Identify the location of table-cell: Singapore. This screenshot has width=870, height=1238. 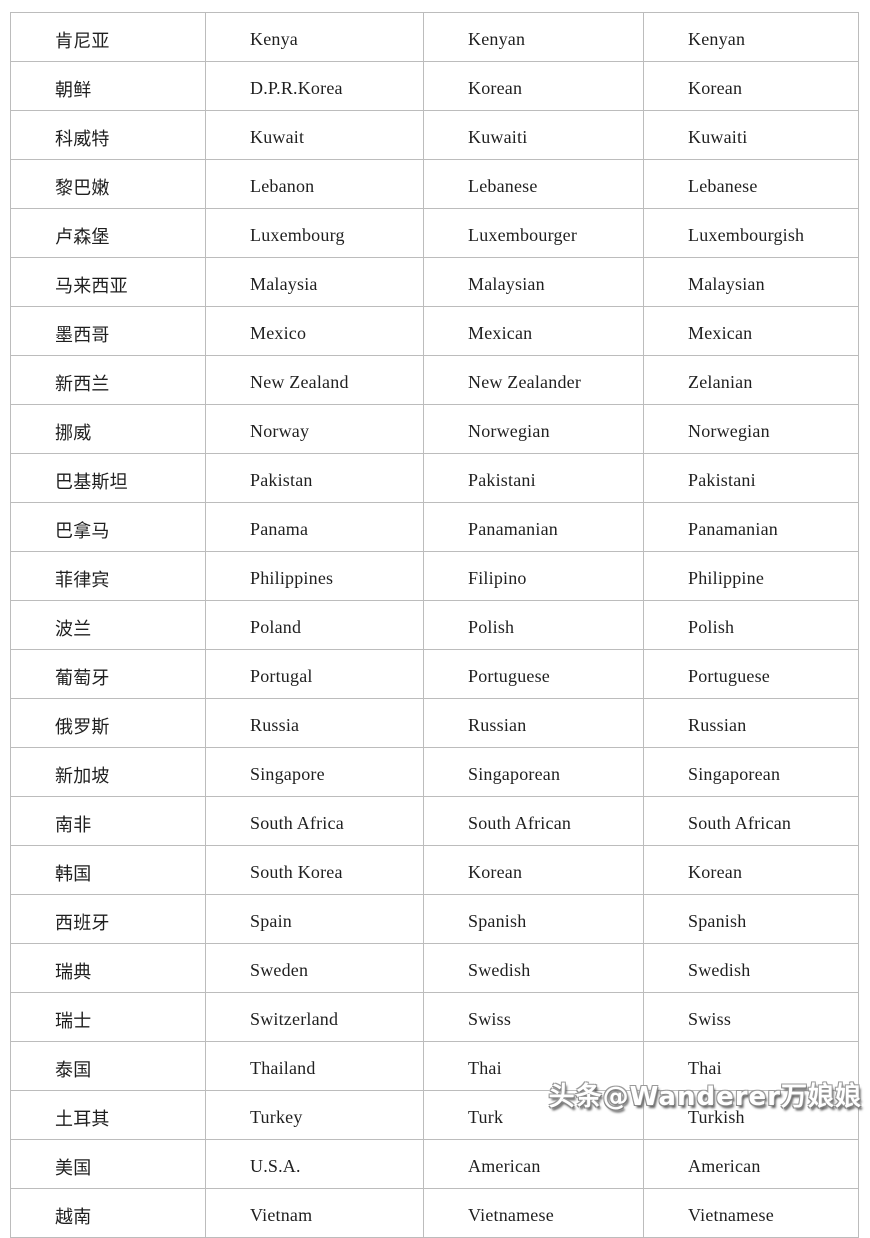
(314, 772).